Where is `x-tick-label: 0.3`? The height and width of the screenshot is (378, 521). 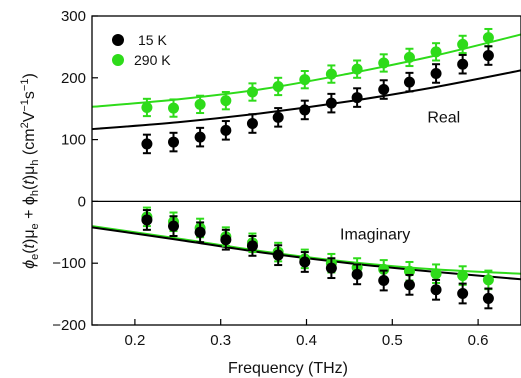 x-tick-label: 0.3 is located at coordinates (220, 340).